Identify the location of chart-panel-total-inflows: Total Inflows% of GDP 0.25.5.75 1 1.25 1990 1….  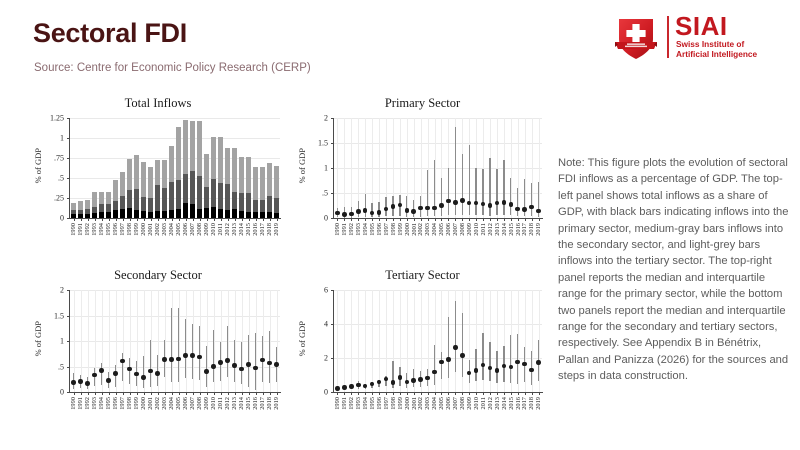
(158, 176).